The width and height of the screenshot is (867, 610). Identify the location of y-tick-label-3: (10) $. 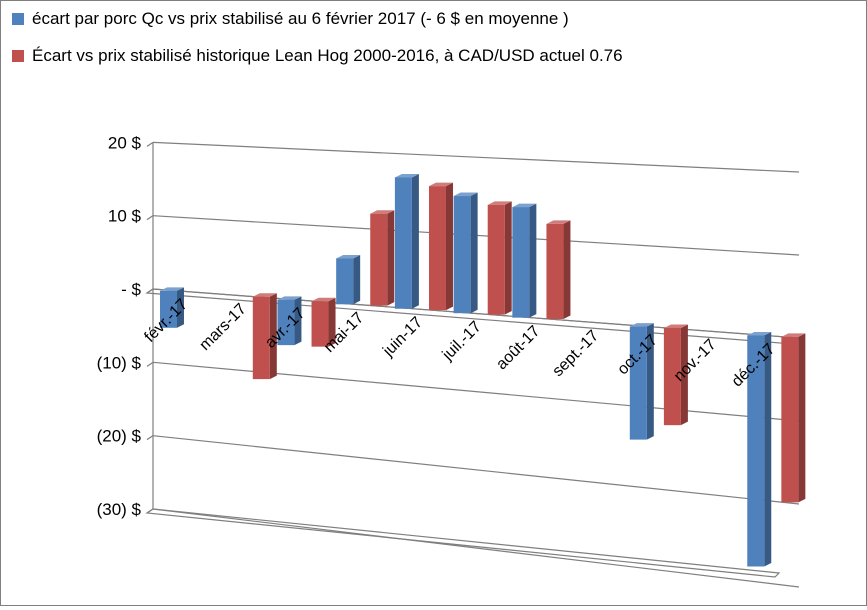
(119, 362).